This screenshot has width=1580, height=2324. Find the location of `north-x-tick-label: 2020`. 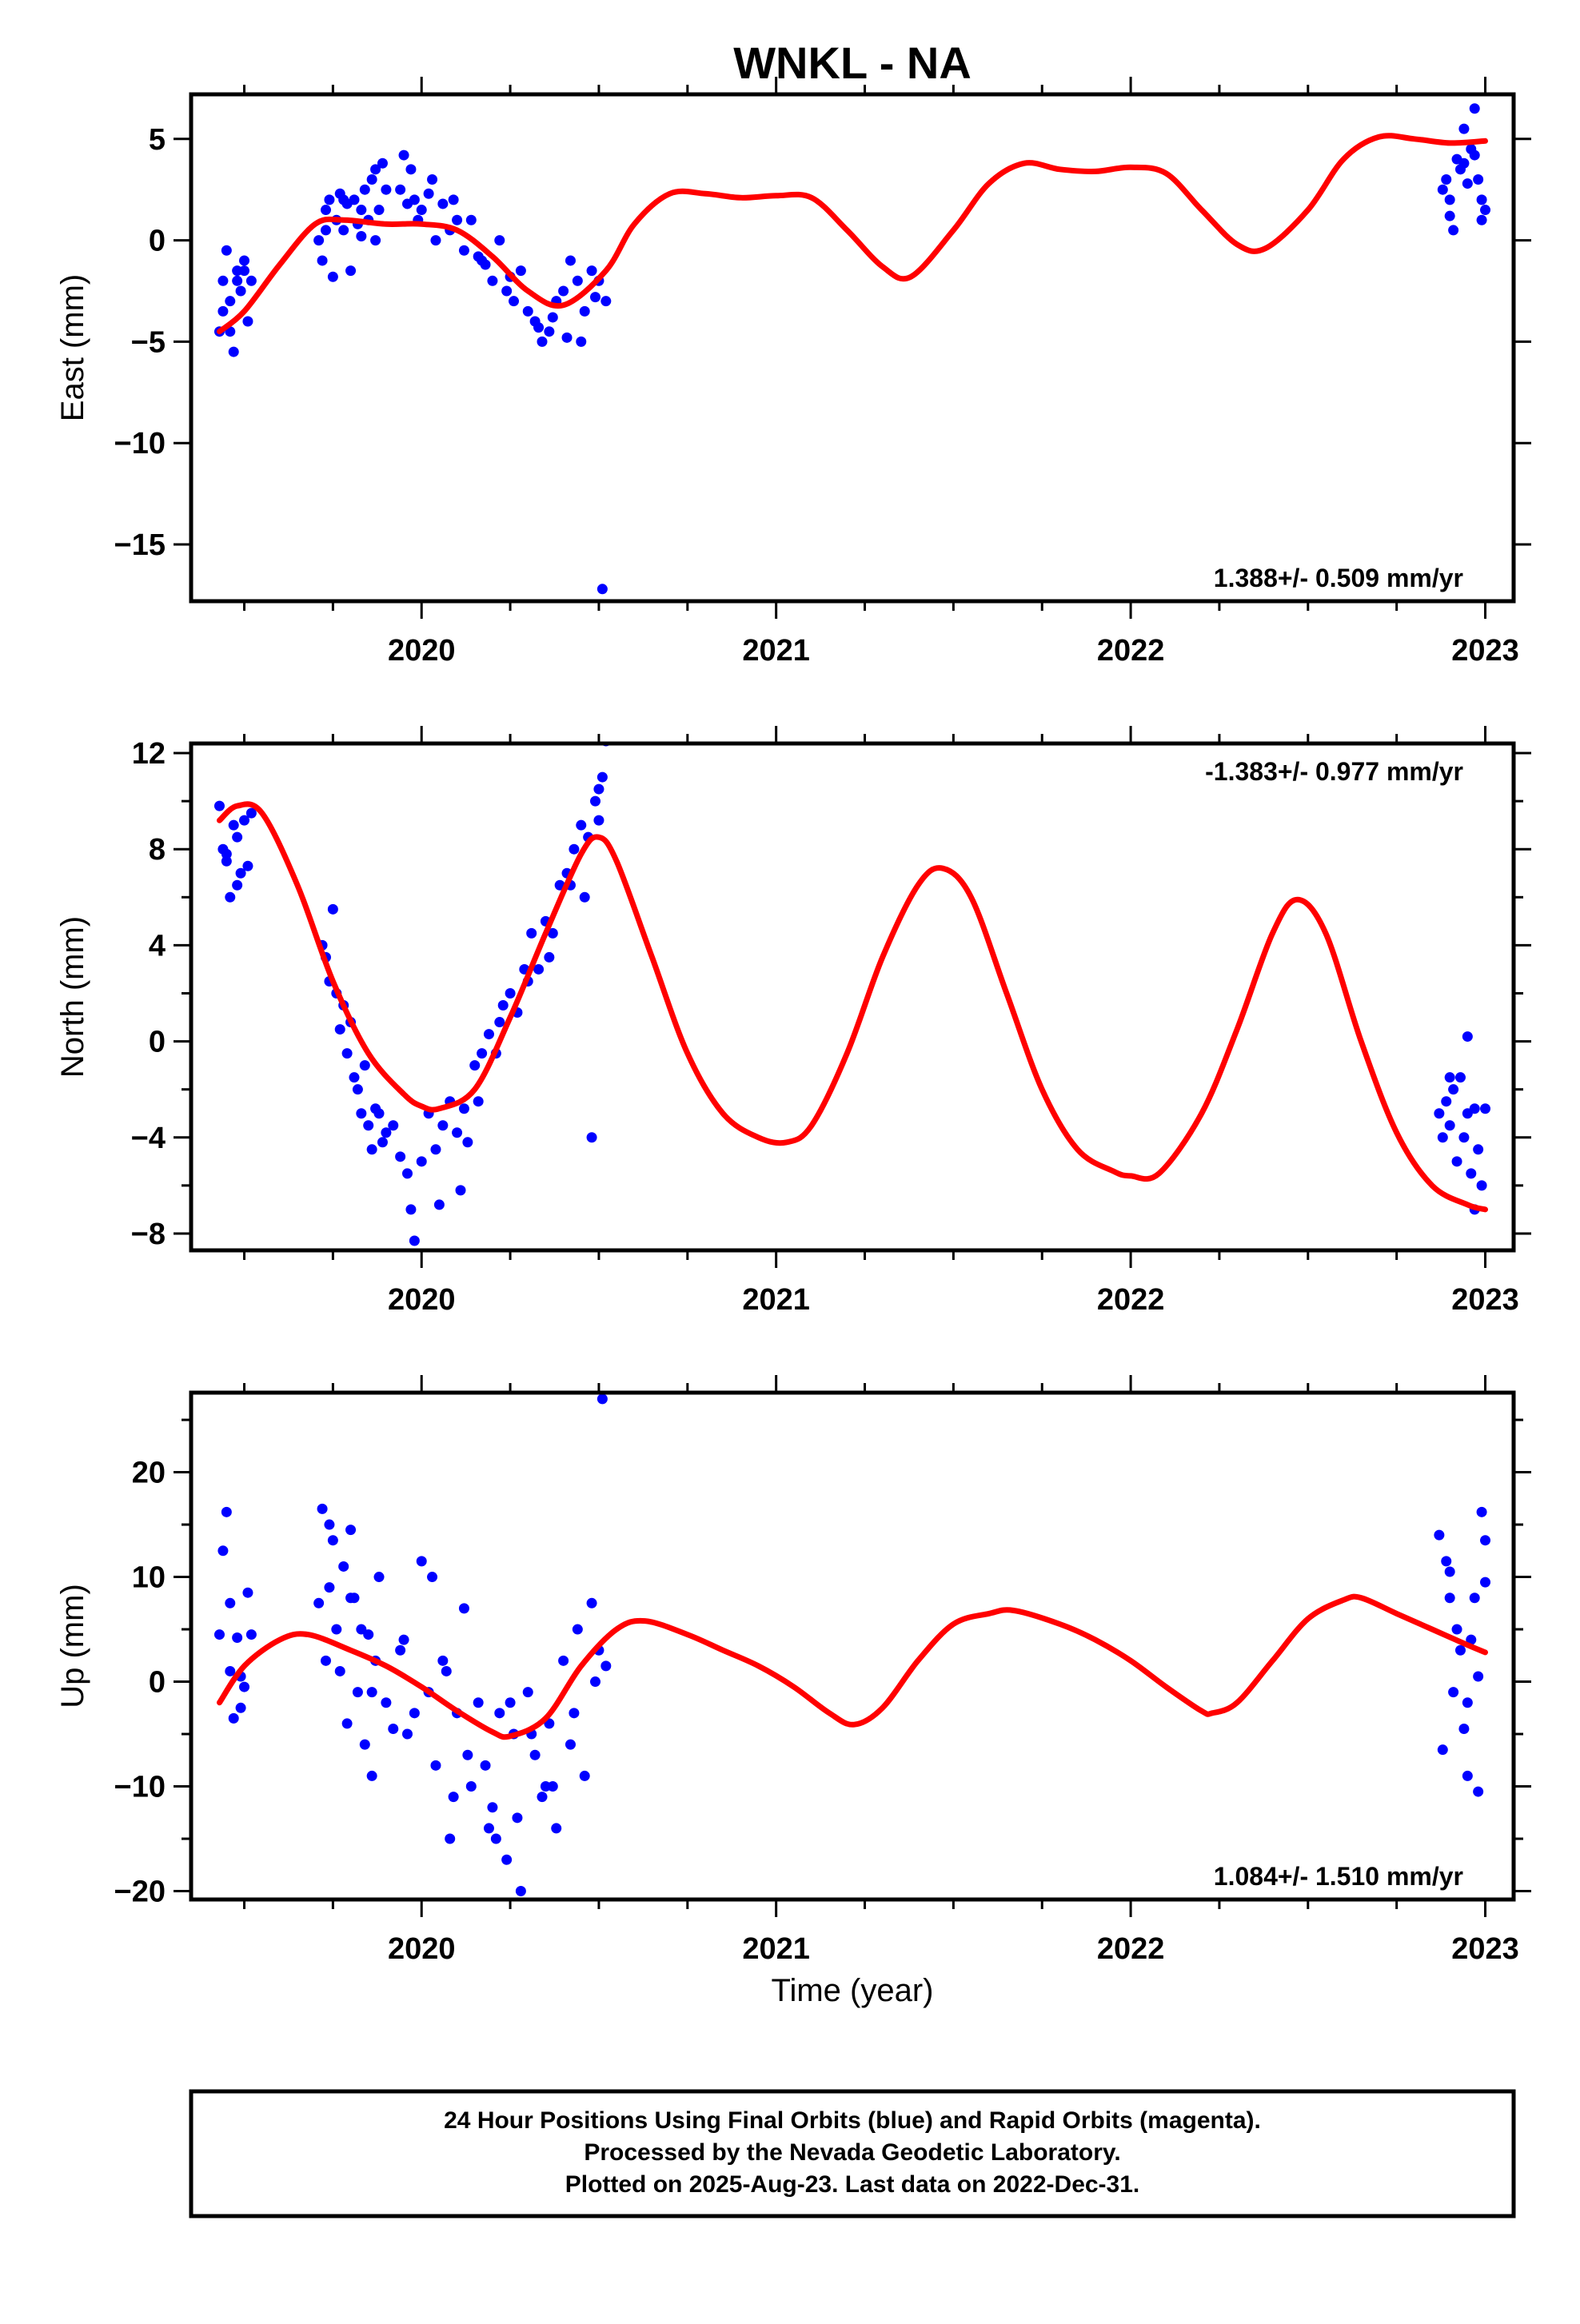

north-x-tick-label: 2020 is located at coordinates (422, 1300).